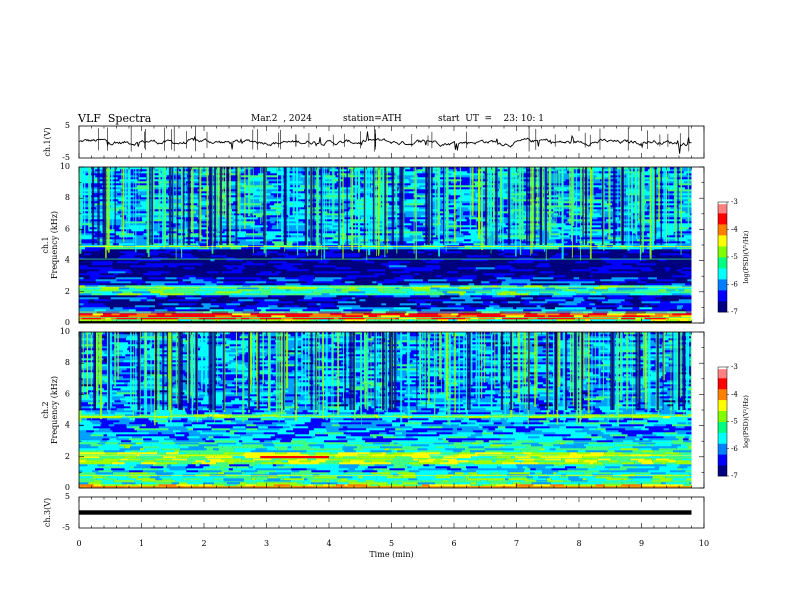  What do you see at coordinates (491, 119) in the screenshot?
I see `start-time-label: start UT = 23: 10: 1` at bounding box center [491, 119].